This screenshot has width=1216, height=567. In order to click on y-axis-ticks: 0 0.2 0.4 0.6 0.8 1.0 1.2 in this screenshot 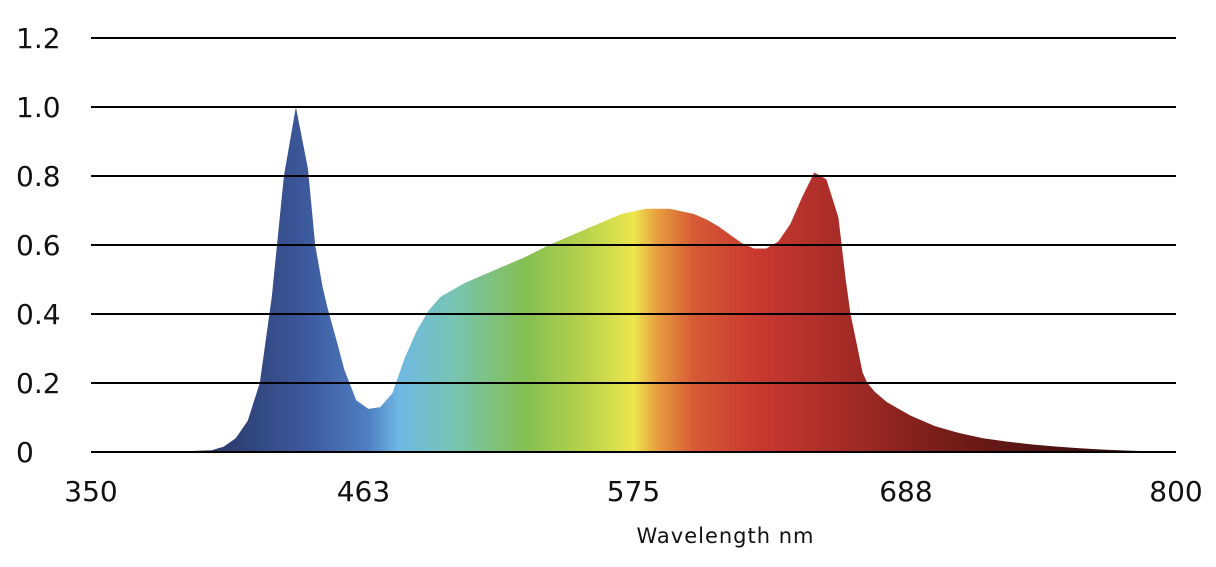, I will do `click(38, 245)`.